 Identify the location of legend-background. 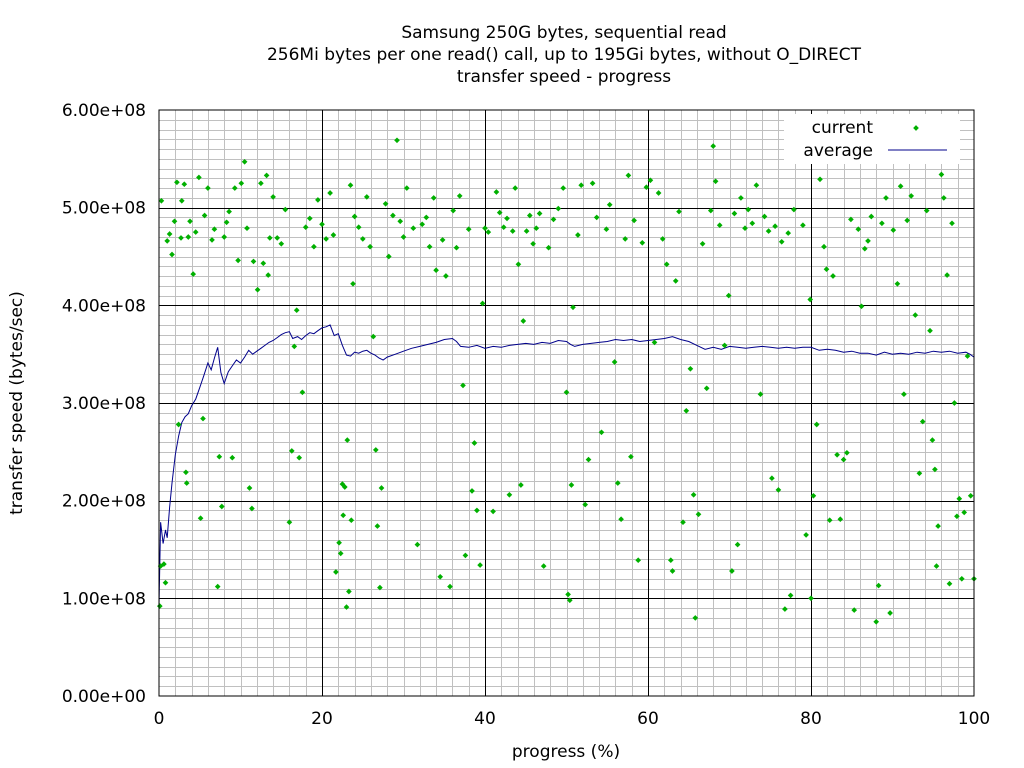
(872, 139).